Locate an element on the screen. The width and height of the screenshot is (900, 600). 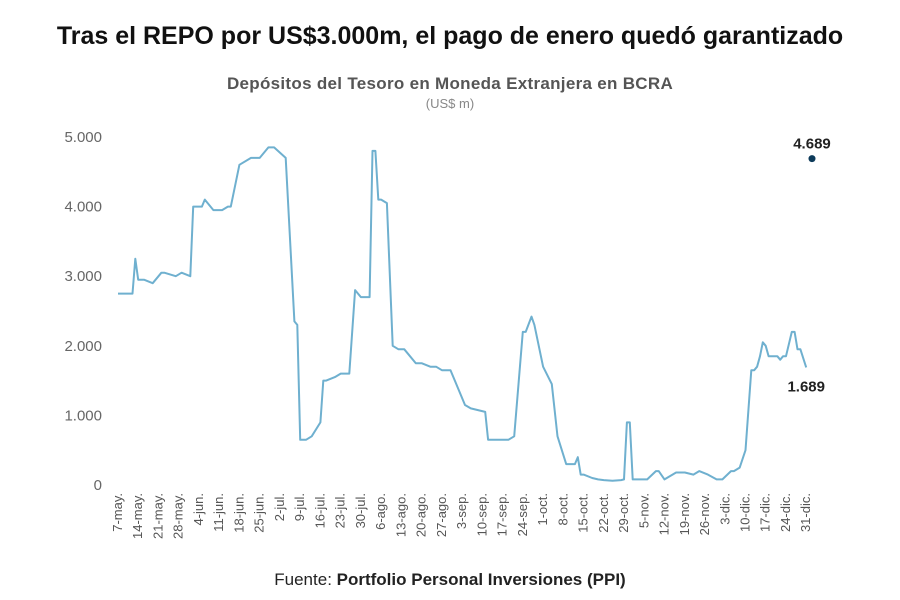
x-tick-label: 18-jun. is located at coordinates (238, 513).